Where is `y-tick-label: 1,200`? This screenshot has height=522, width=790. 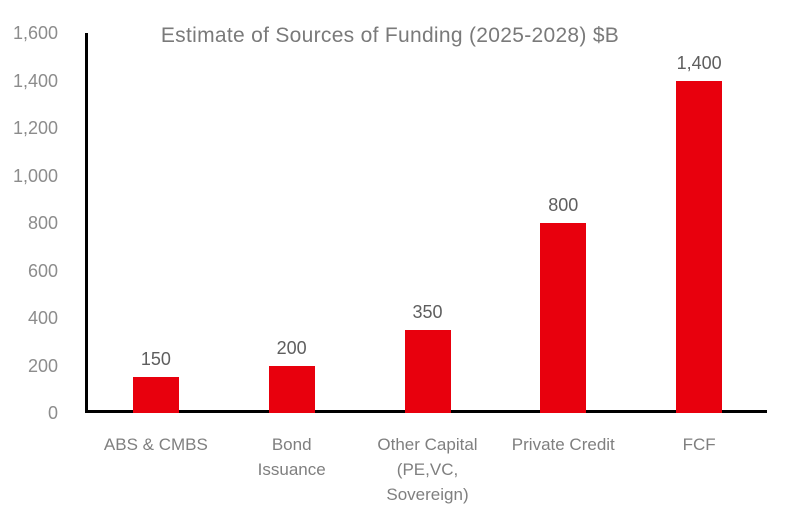 y-tick-label: 1,200 is located at coordinates (35, 128).